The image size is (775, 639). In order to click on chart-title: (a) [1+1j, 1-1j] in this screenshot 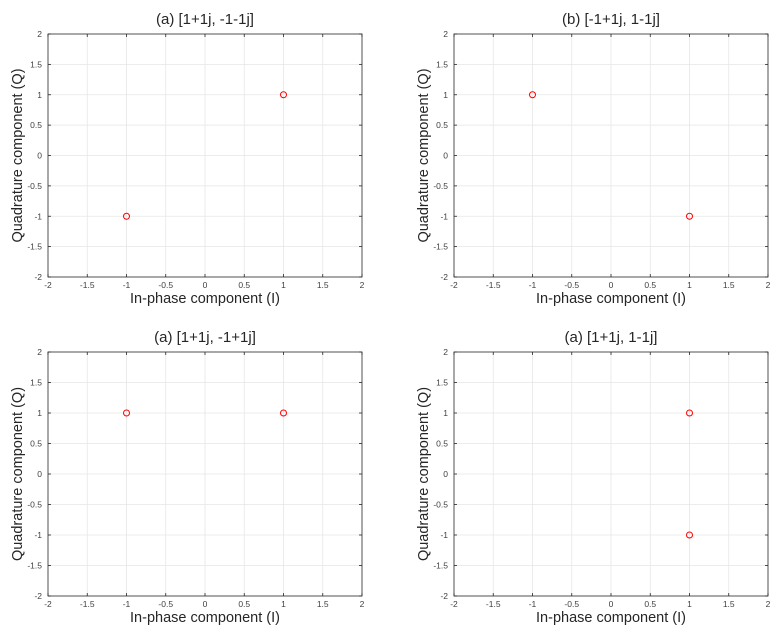, I will do `click(611, 337)`.